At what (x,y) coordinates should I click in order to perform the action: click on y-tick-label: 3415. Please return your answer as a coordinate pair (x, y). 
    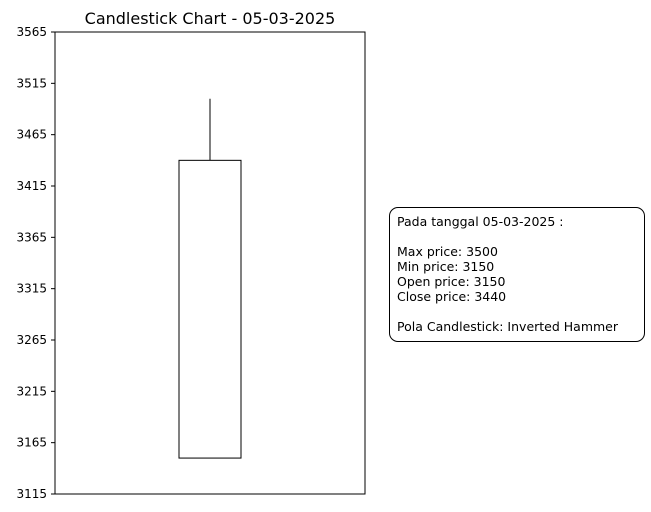
    Looking at the image, I should click on (31, 186).